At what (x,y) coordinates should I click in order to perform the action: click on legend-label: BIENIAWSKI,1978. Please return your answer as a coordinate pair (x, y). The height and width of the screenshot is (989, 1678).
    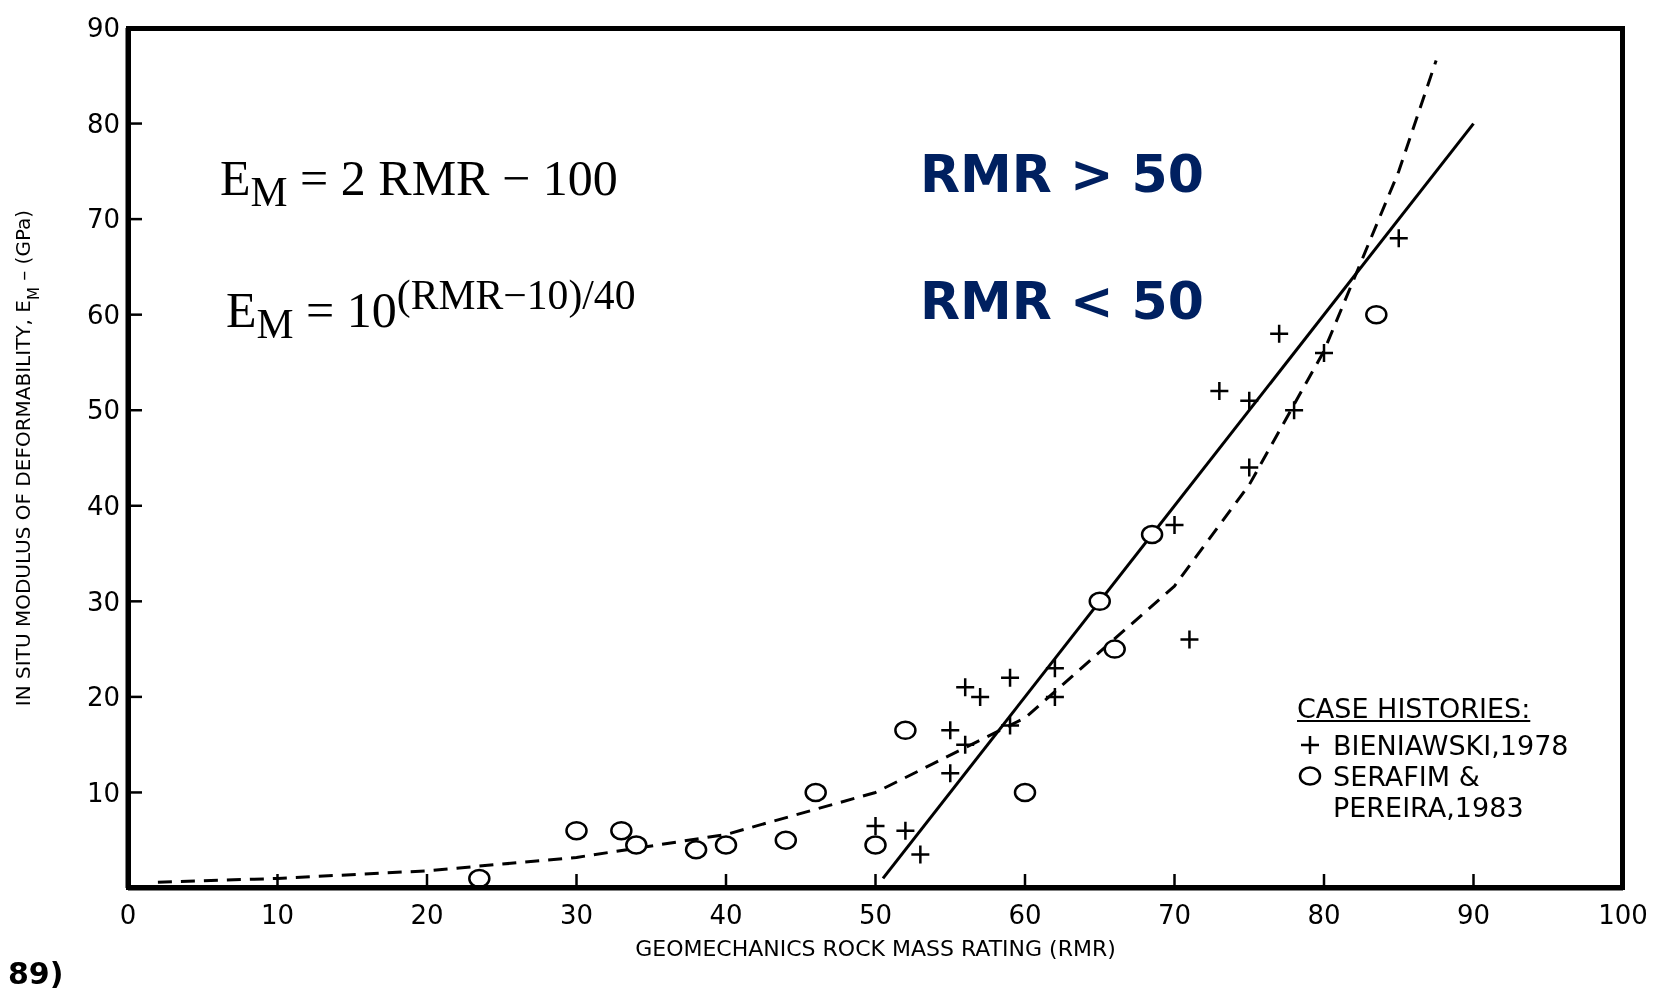
    Looking at the image, I should click on (1451, 745).